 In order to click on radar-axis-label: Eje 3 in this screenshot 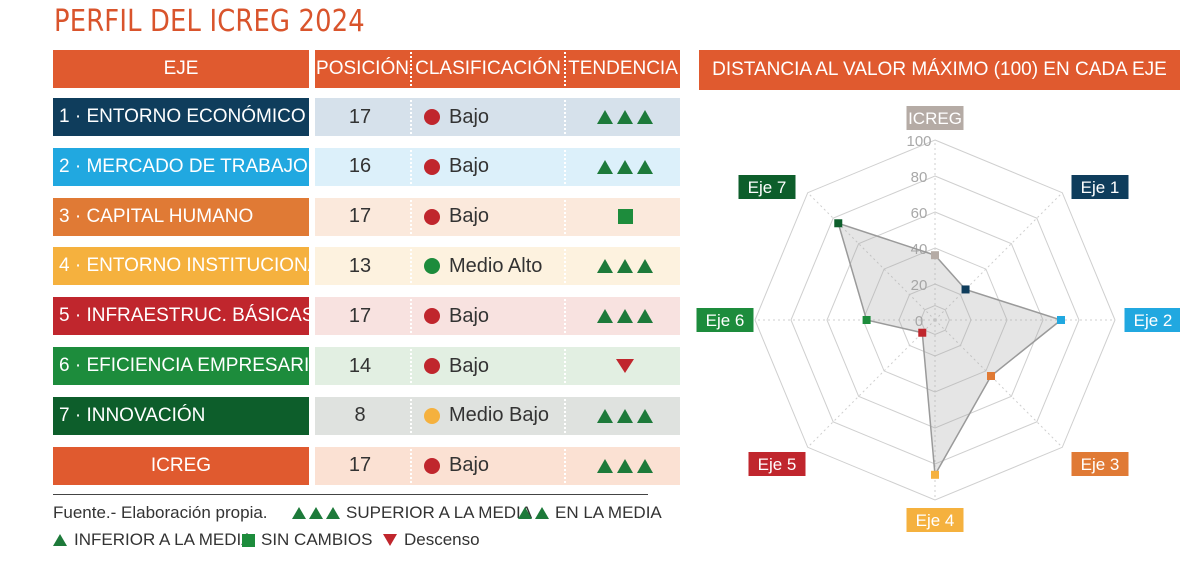, I will do `click(1100, 464)`.